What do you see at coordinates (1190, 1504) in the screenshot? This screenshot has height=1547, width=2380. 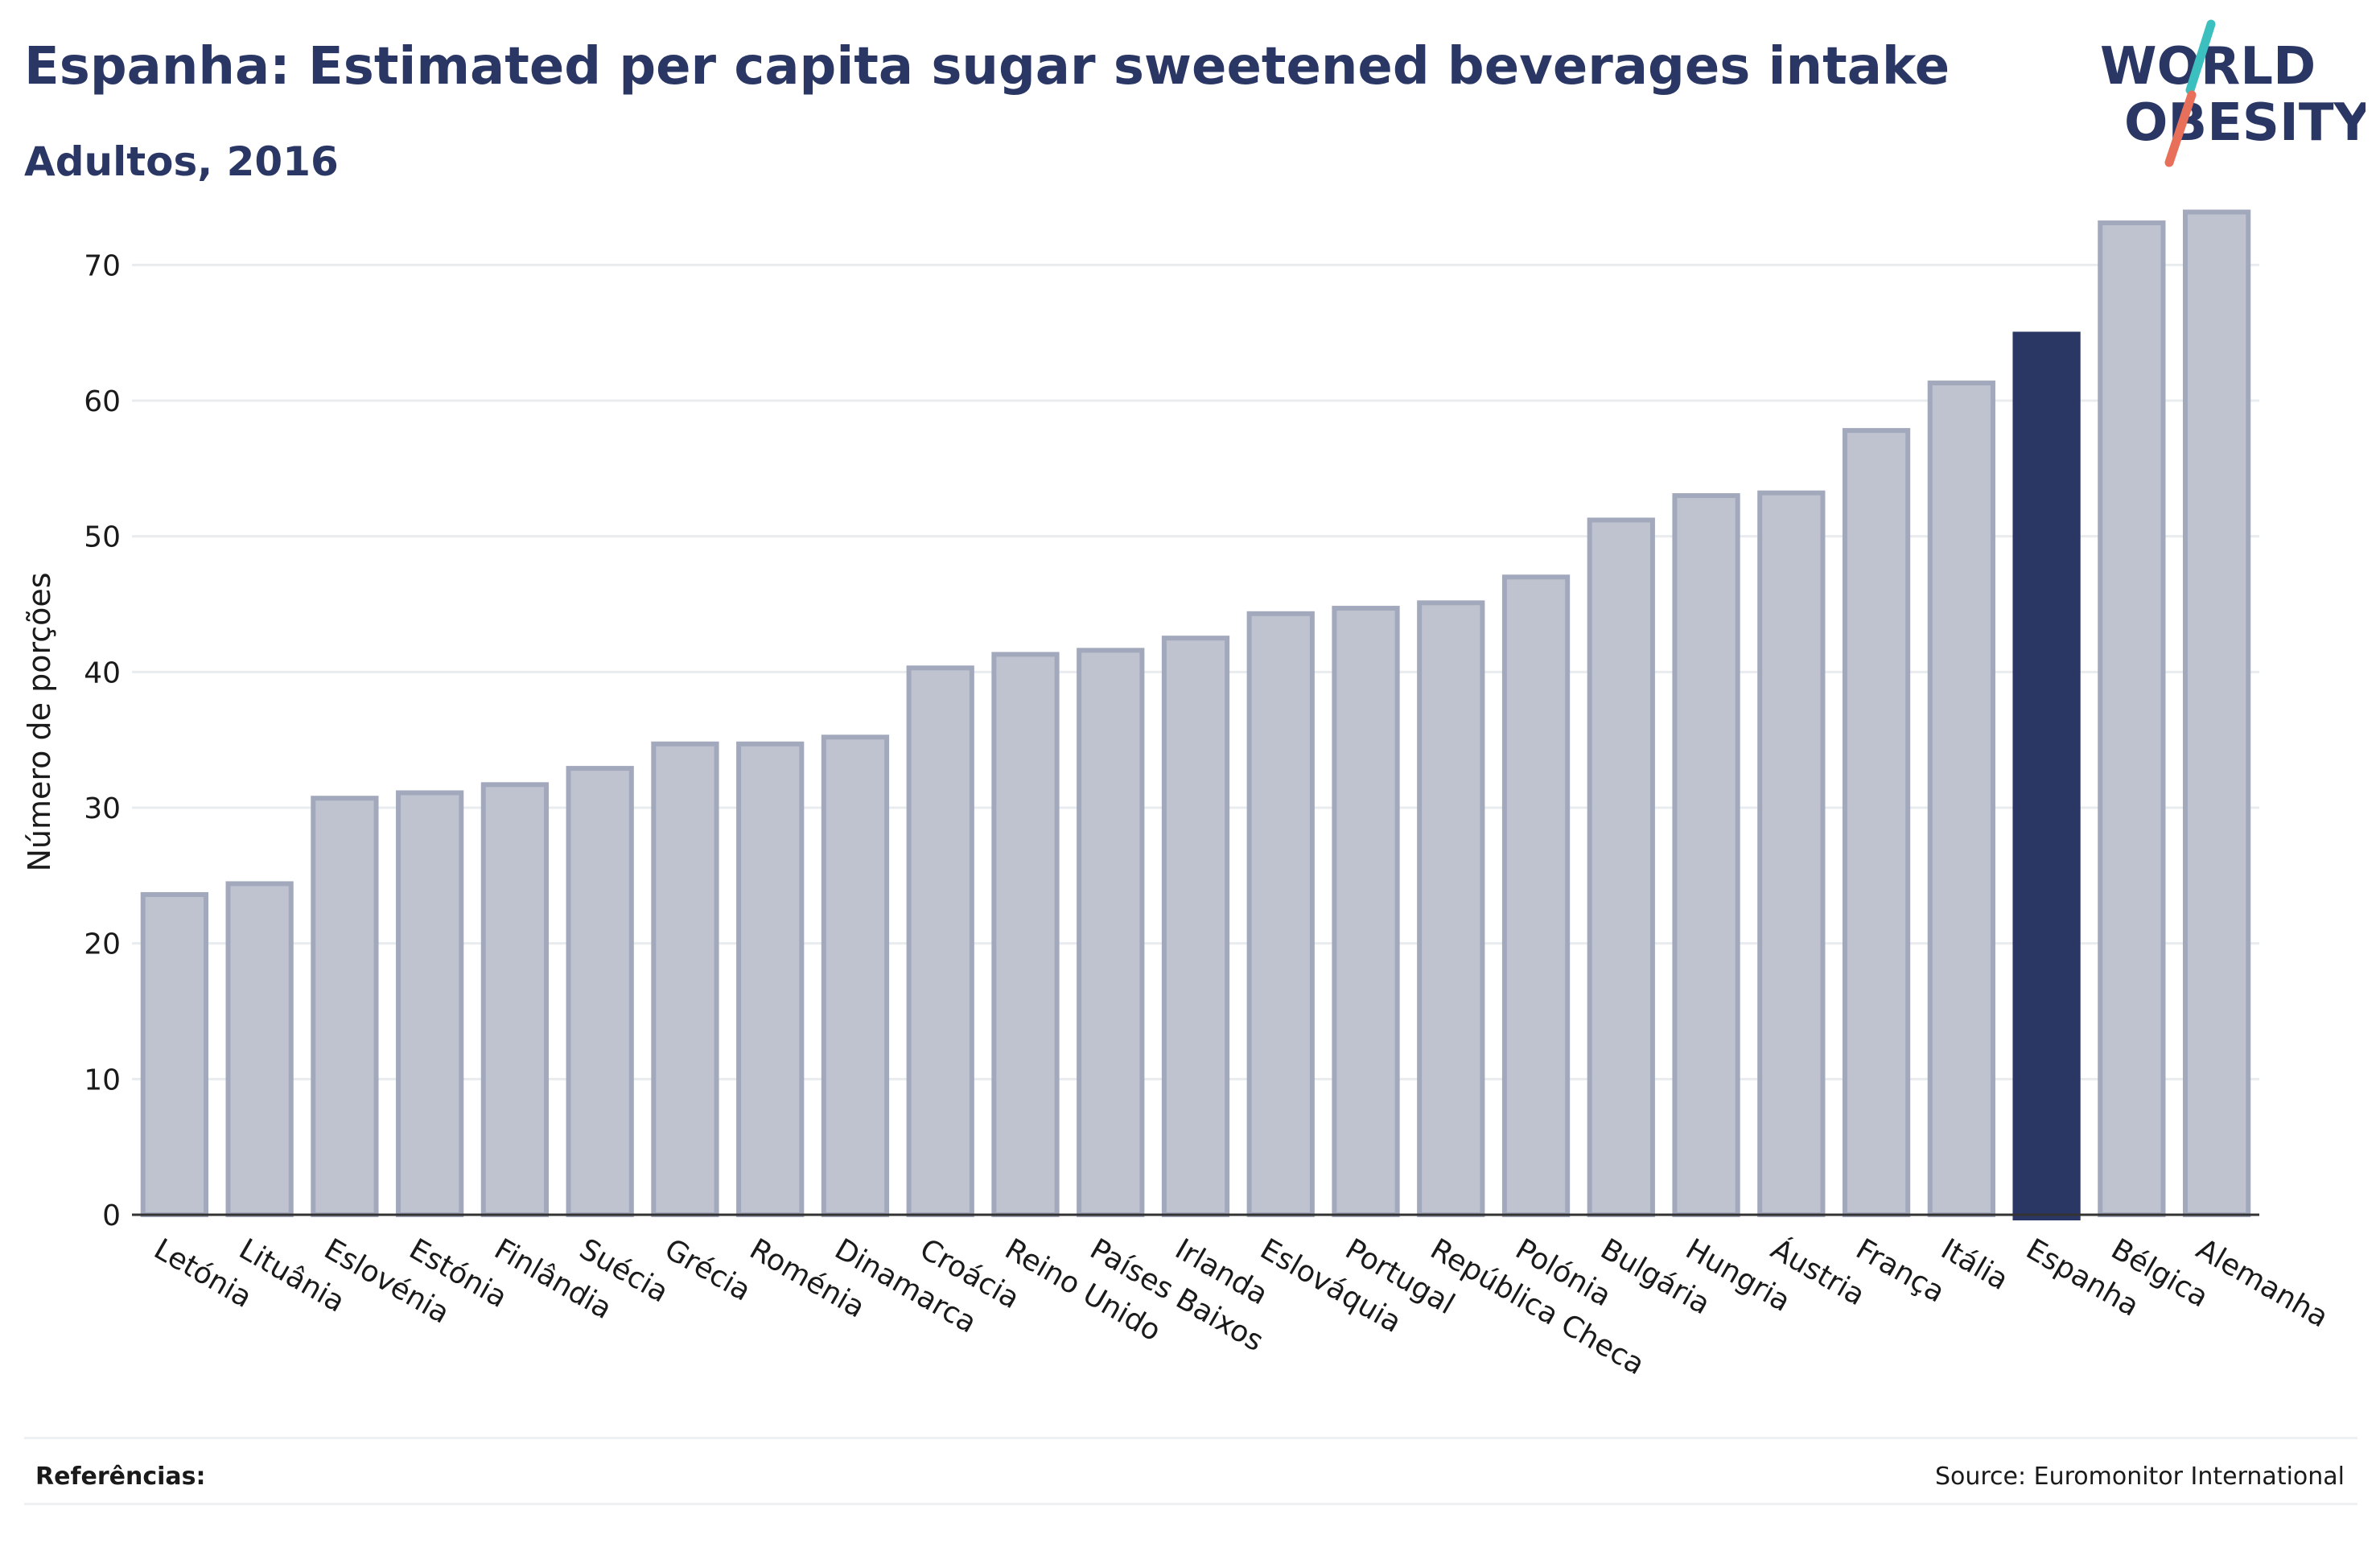 I see `footer-divider-bottom` at bounding box center [1190, 1504].